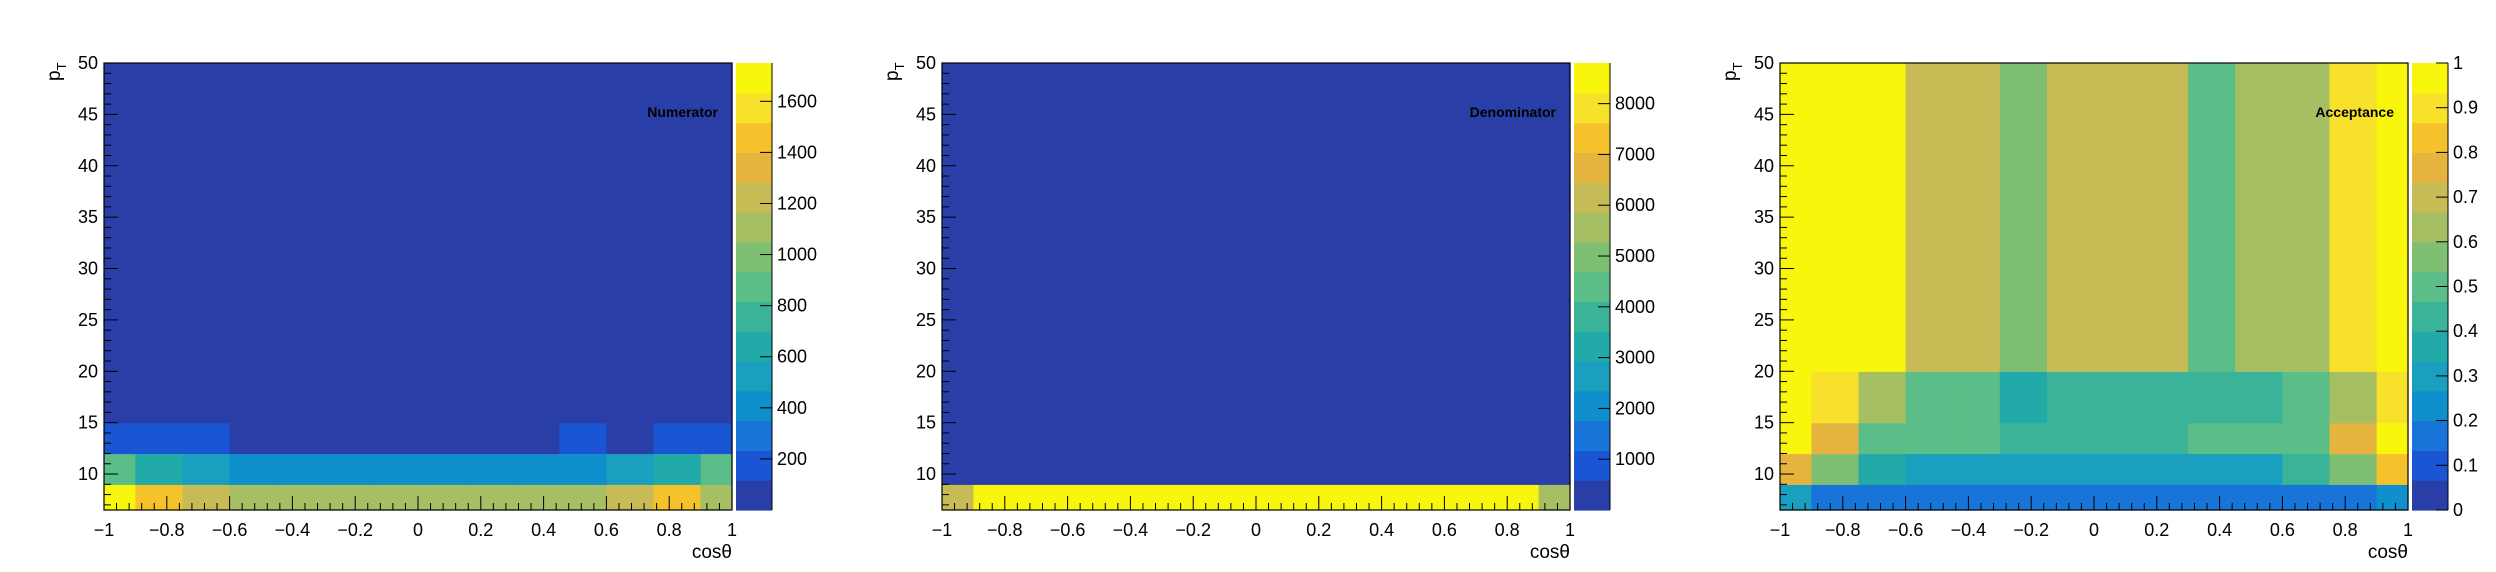  I want to click on colorbar-tick-label: 1000, so click(797, 255).